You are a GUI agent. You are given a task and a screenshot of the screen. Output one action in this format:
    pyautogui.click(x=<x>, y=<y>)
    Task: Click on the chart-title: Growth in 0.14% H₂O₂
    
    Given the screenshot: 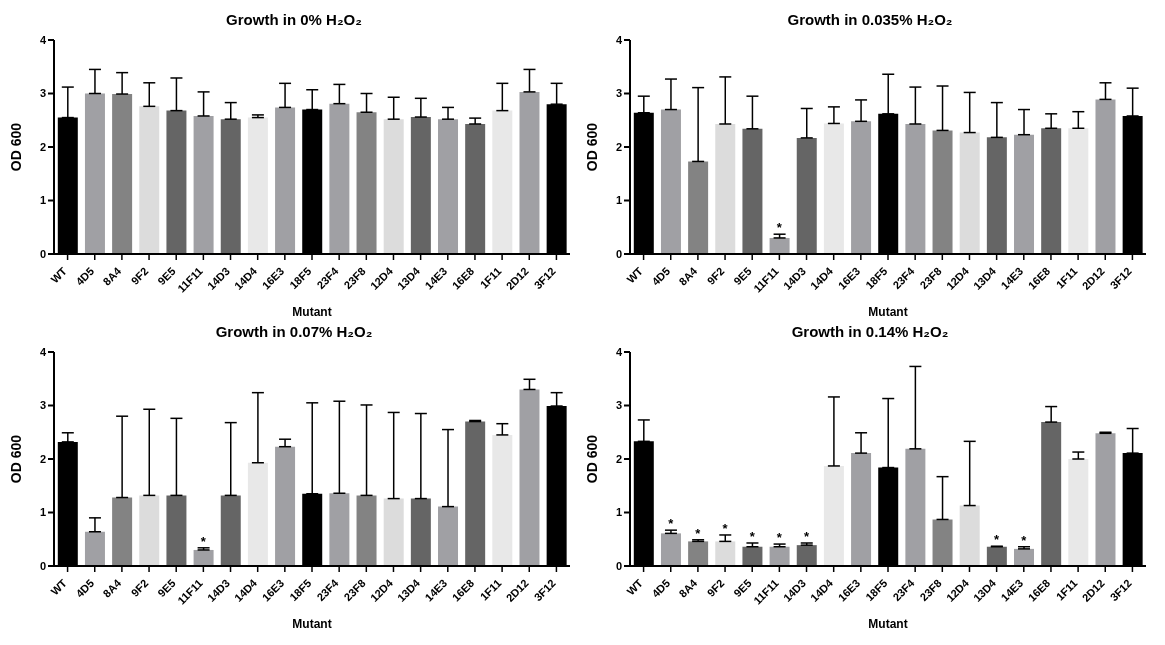 What is the action you would take?
    pyautogui.click(x=870, y=332)
    